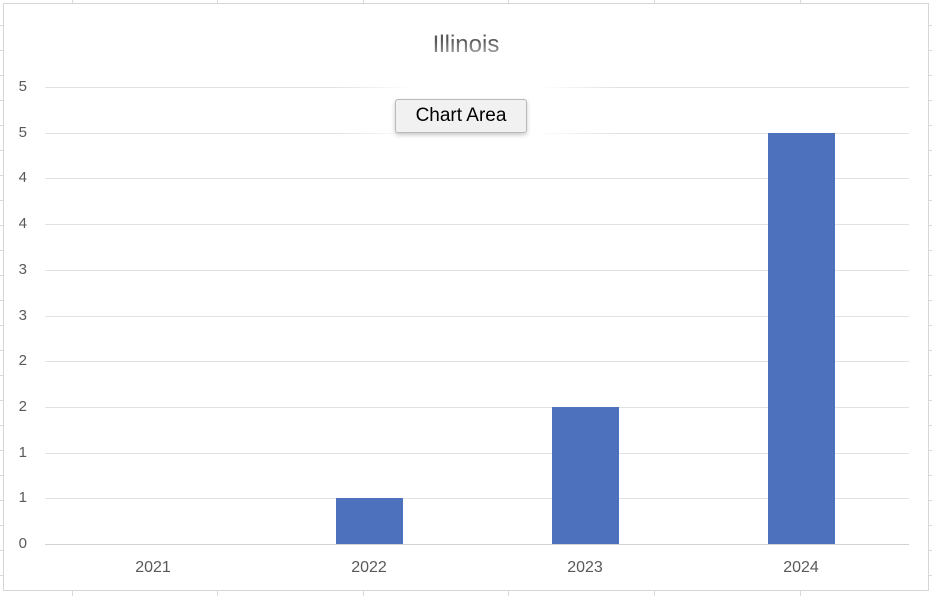 The height and width of the screenshot is (596, 932). Describe the element at coordinates (153, 567) in the screenshot. I see `x-axis-tick-label: 2021` at that location.